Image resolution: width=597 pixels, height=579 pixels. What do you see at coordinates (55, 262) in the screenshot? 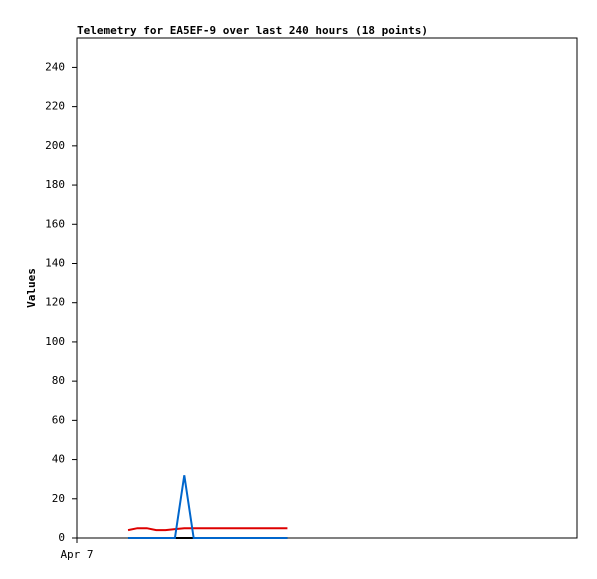
I see `y-tick-label: 140` at bounding box center [55, 262].